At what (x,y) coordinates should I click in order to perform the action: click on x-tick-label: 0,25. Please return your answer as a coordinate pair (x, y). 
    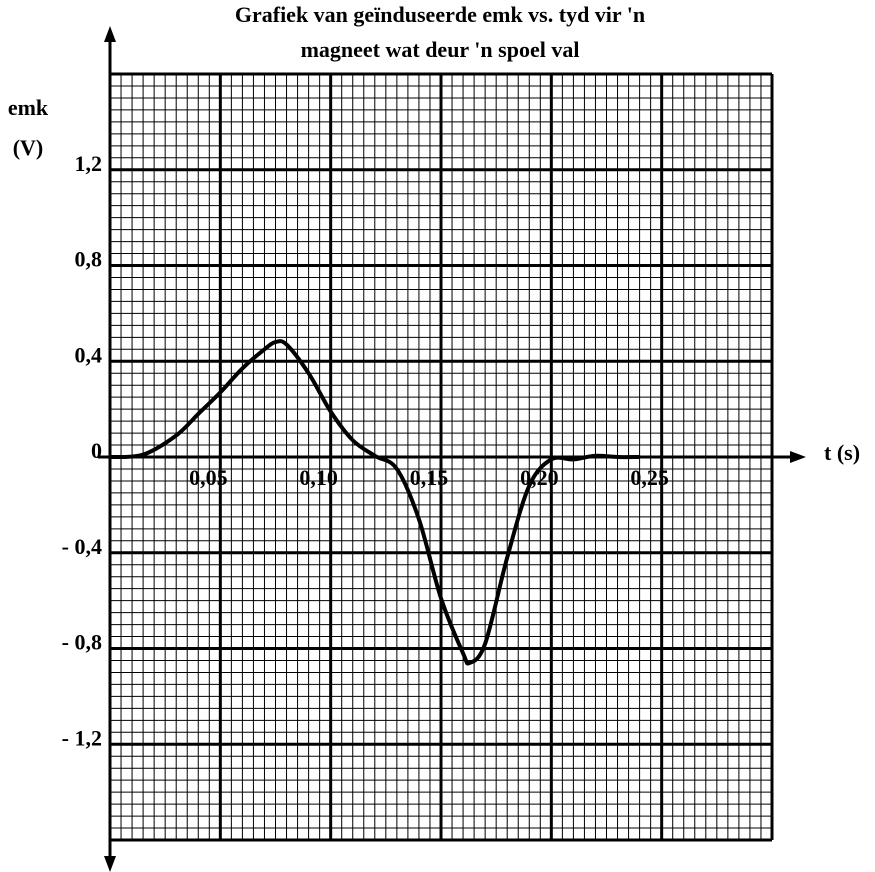
    Looking at the image, I should click on (649, 477).